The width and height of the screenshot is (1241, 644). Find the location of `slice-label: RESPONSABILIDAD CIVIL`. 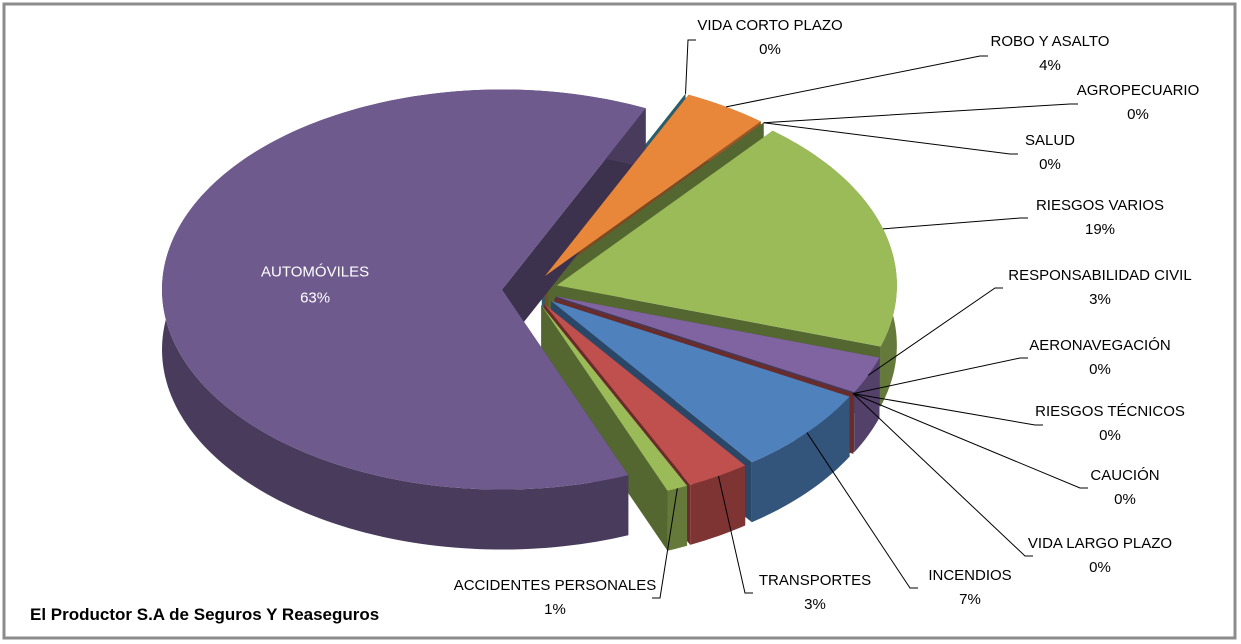

slice-label: RESPONSABILIDAD CIVIL is located at coordinates (1099, 275).